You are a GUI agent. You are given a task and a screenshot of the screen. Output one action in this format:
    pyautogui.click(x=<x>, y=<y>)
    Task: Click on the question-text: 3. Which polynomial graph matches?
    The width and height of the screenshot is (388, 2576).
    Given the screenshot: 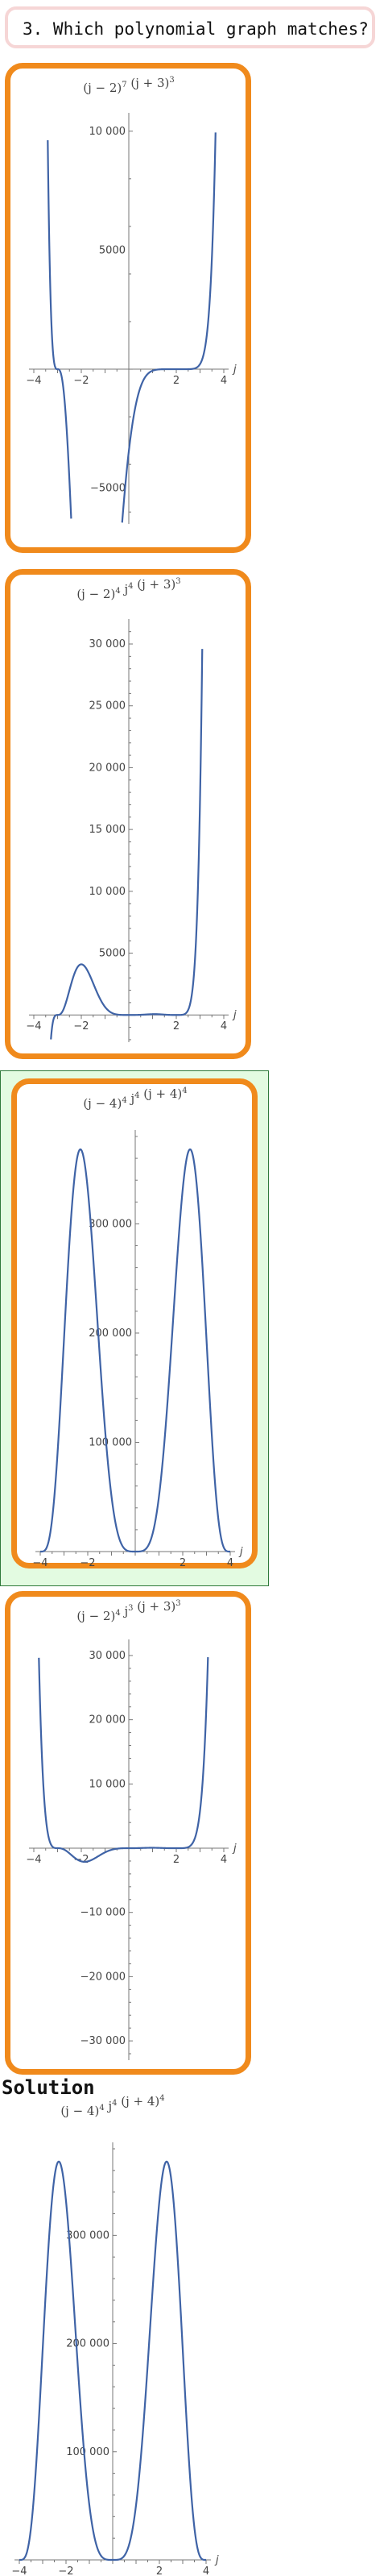 What is the action you would take?
    pyautogui.click(x=196, y=29)
    